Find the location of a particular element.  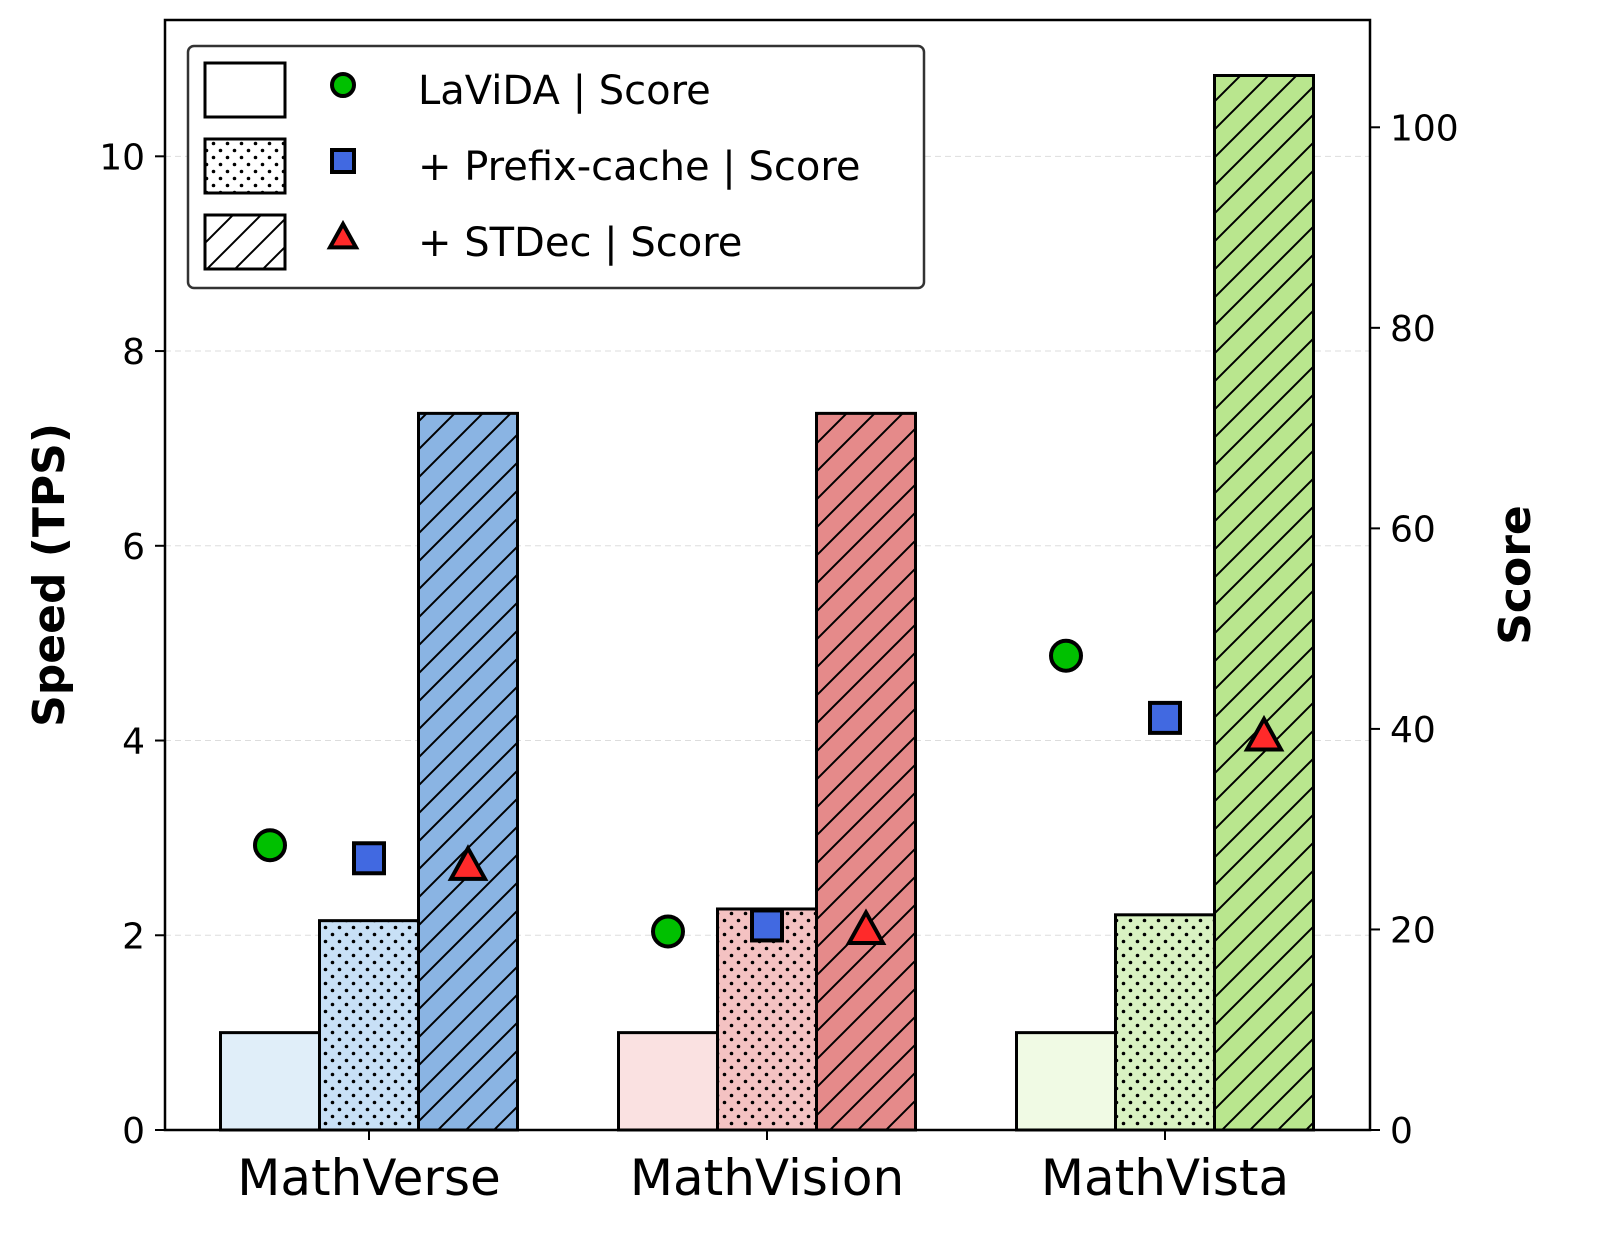

y2-tick-label: 80 is located at coordinates (1413, 329).